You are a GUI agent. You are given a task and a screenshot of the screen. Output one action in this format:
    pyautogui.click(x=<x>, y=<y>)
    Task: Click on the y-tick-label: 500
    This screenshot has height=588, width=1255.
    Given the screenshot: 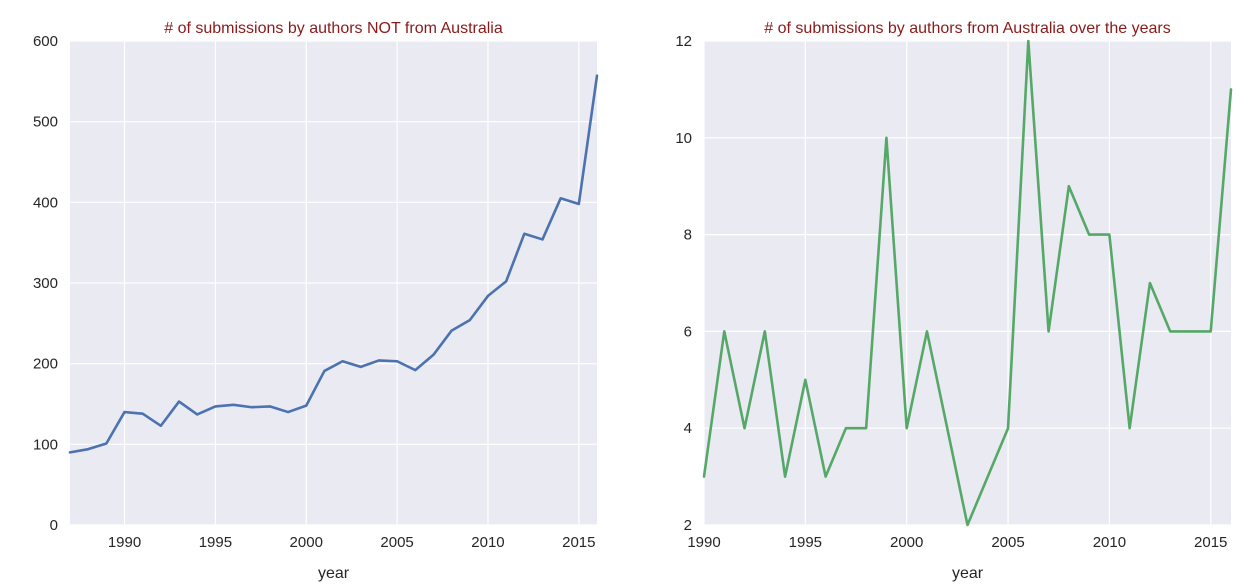 What is the action you would take?
    pyautogui.click(x=45, y=122)
    